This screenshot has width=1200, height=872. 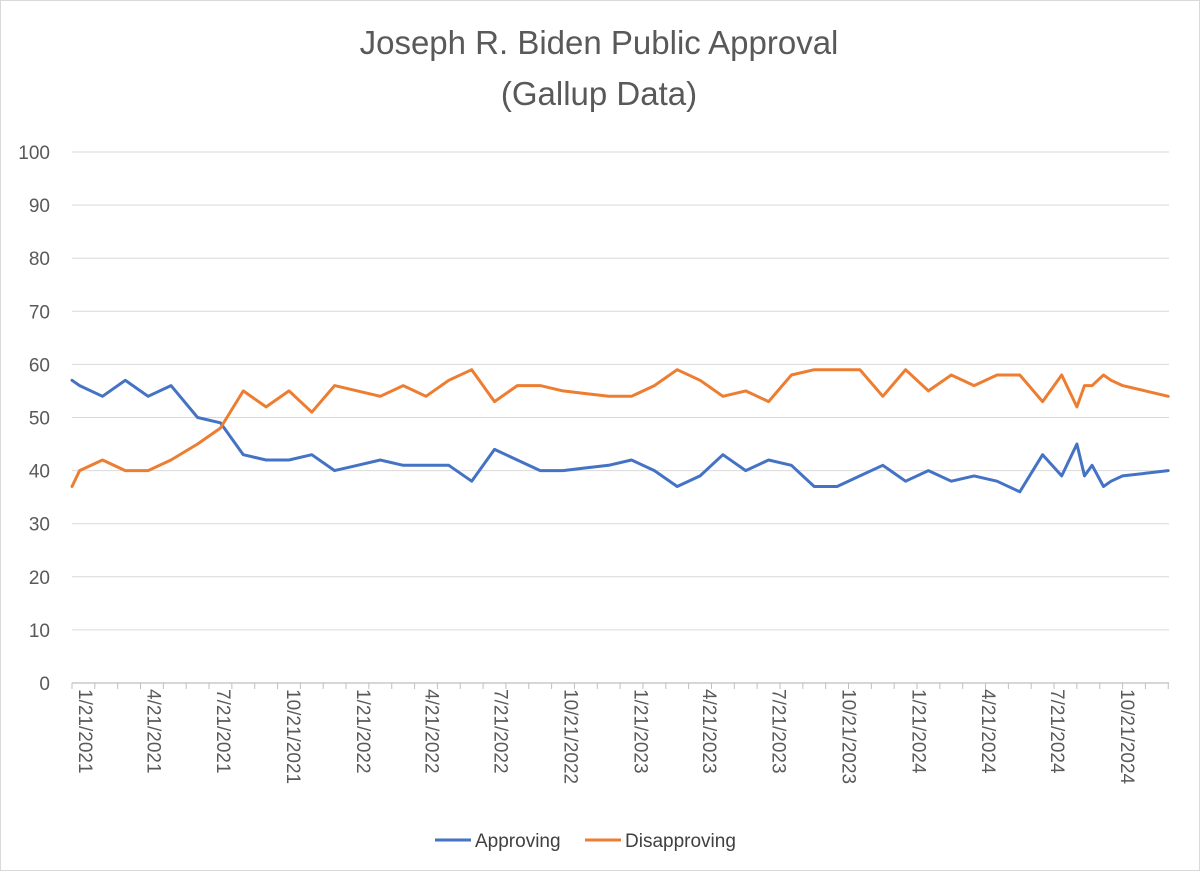 I want to click on x-tick-label: 7/21/2023, so click(x=778, y=731).